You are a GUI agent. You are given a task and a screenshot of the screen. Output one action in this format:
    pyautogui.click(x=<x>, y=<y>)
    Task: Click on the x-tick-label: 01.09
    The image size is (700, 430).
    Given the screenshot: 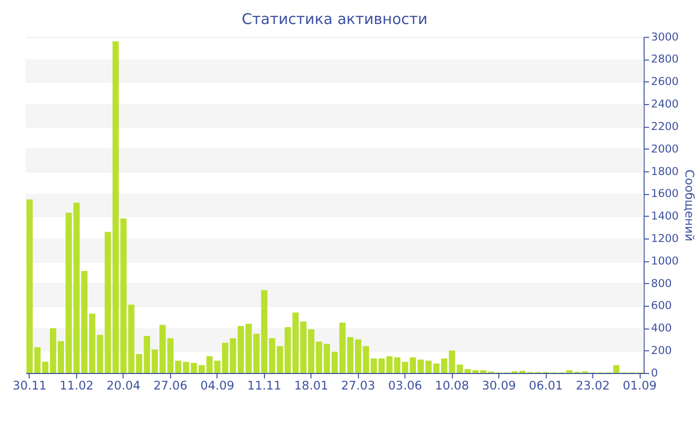 What is the action you would take?
    pyautogui.click(x=639, y=385)
    